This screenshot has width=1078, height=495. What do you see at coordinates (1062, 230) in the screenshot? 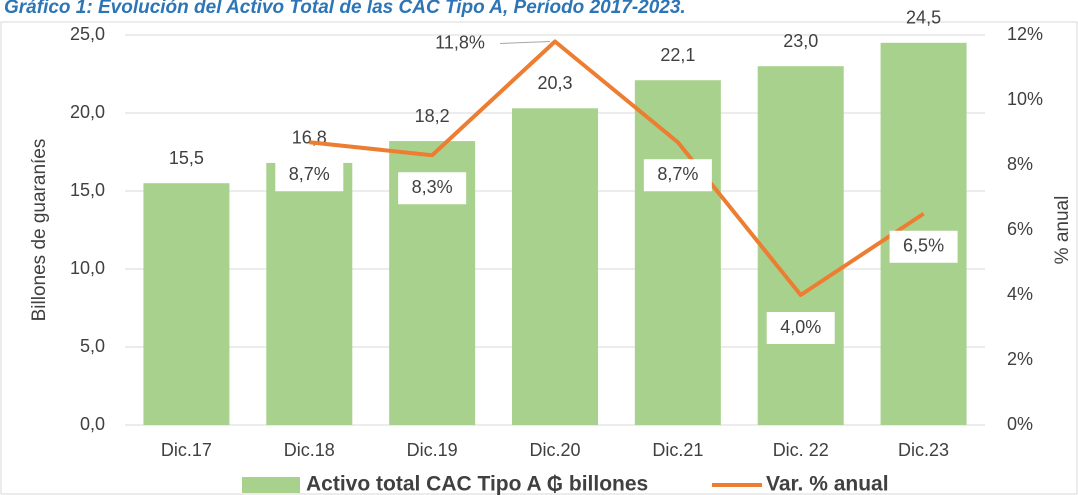
I see `y2-axis-title: % anual` at bounding box center [1062, 230].